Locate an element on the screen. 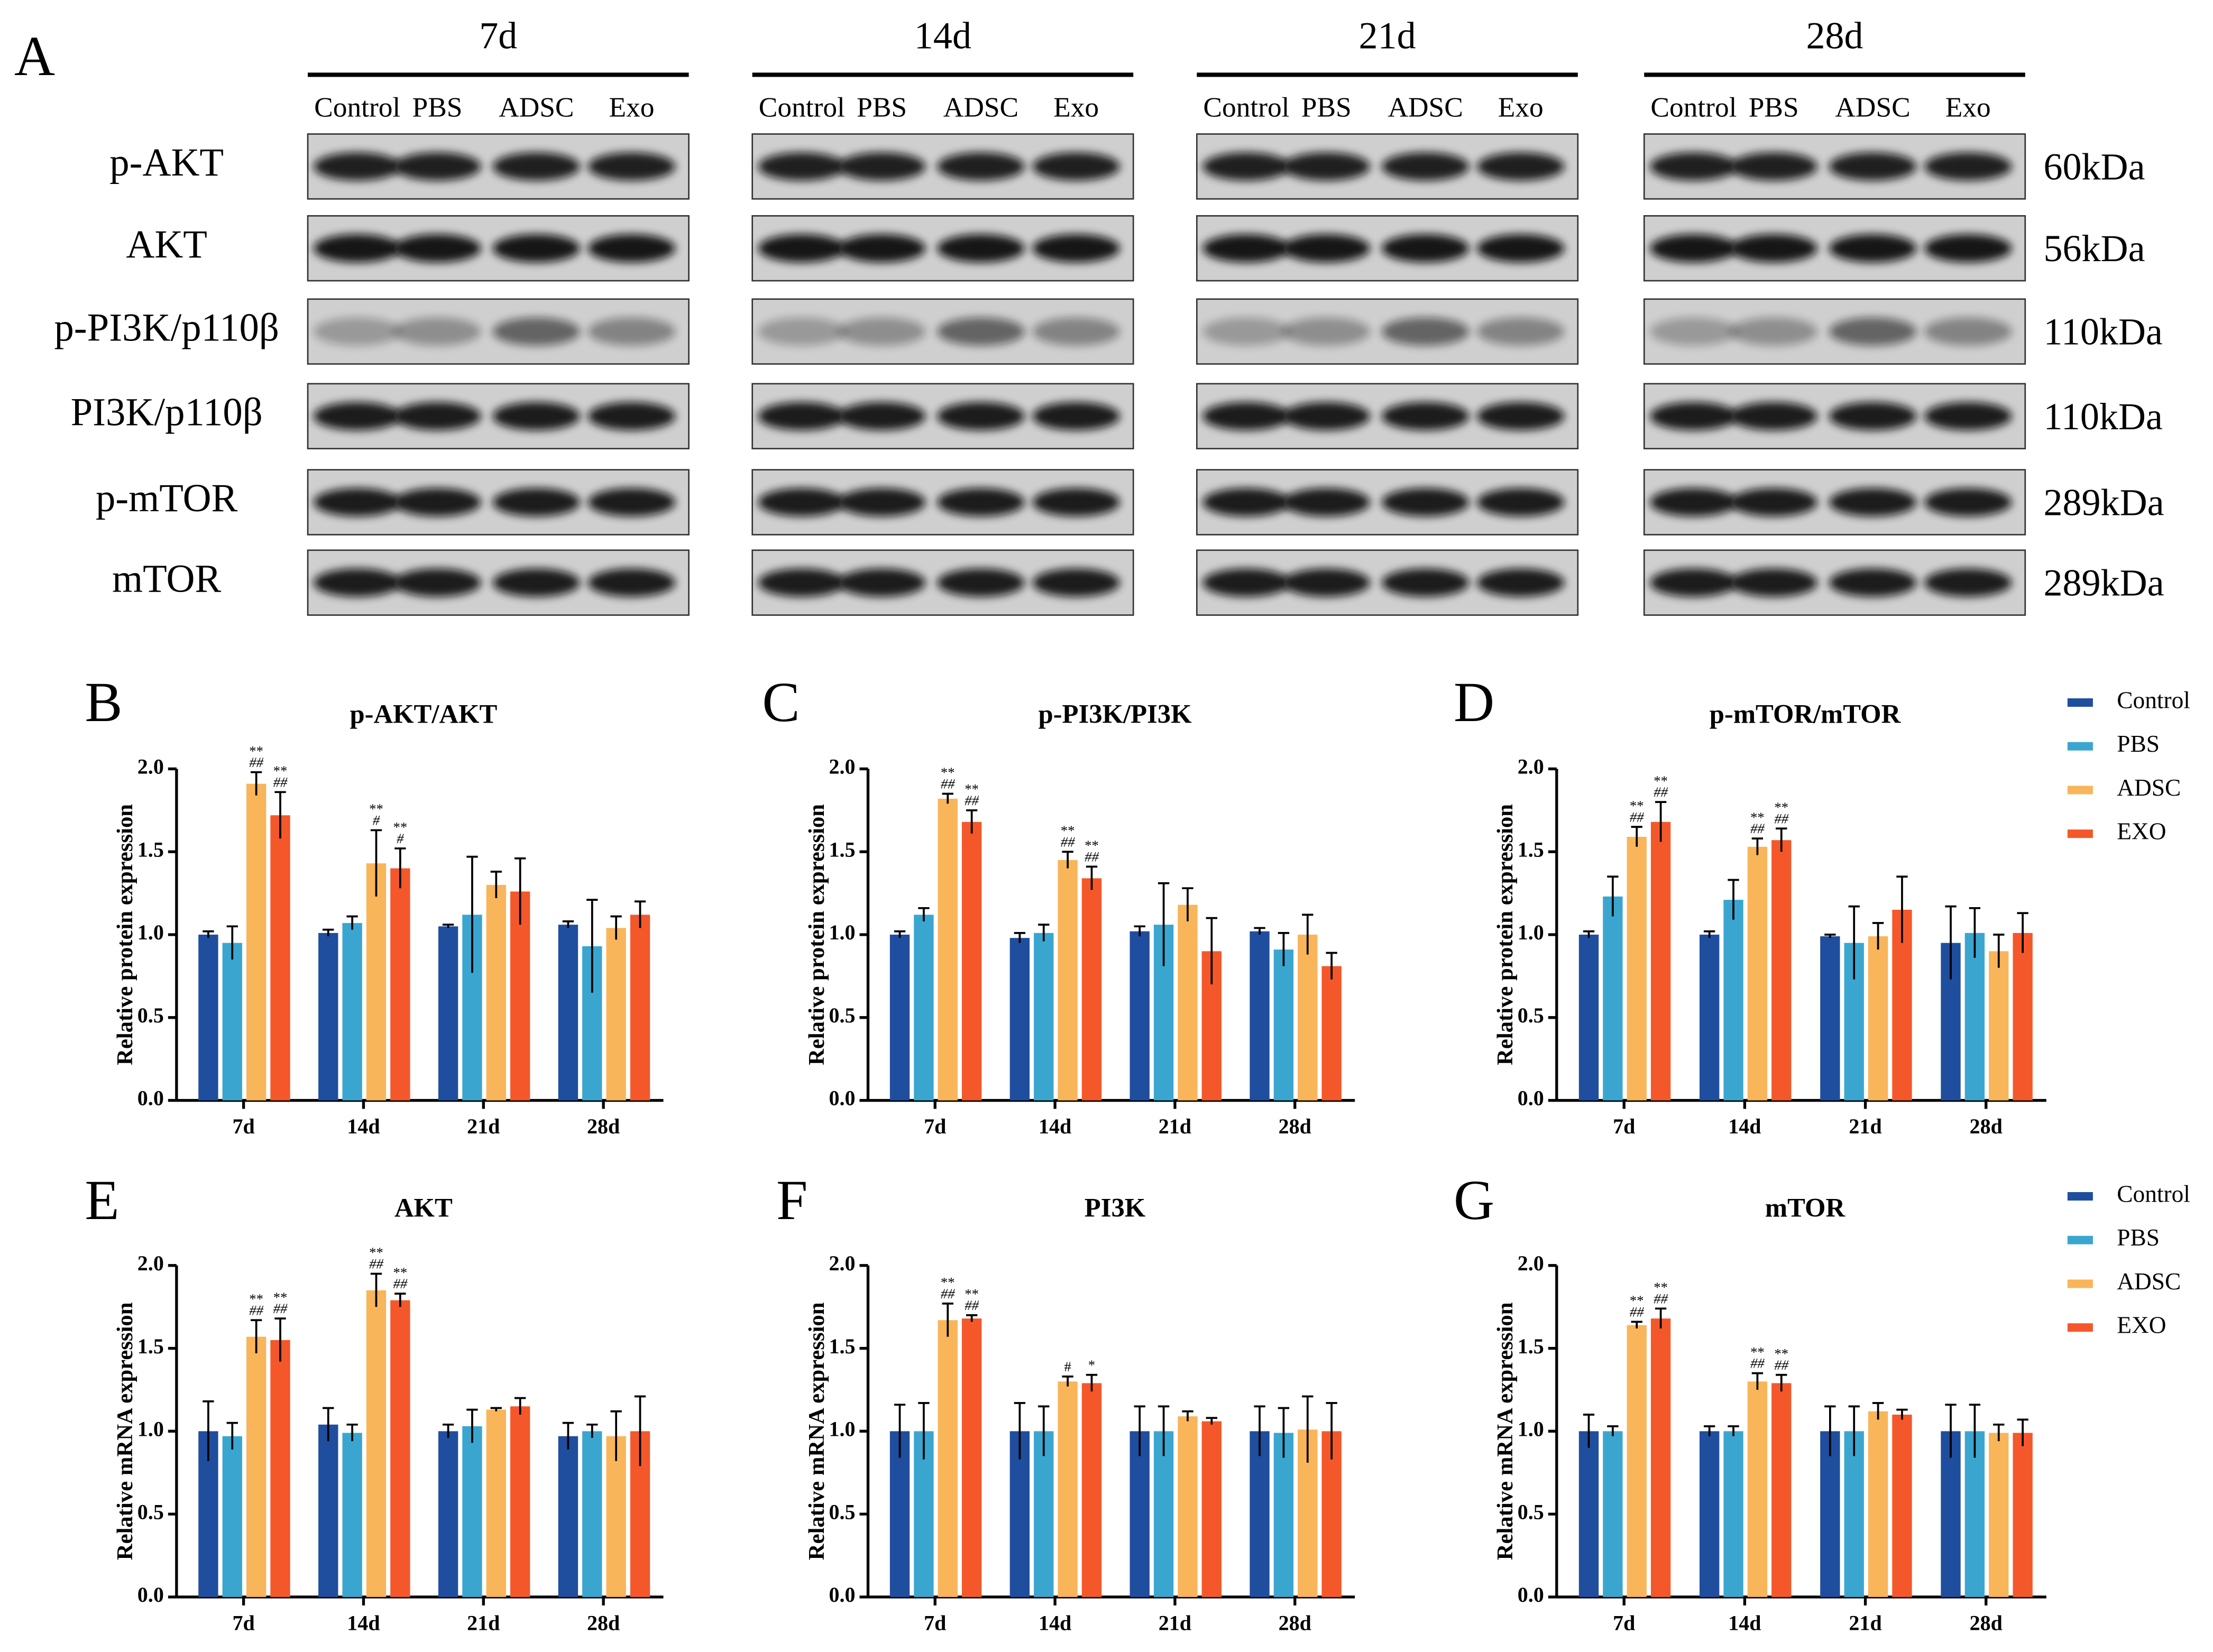  legend-label: PBS is located at coordinates (2138, 744).